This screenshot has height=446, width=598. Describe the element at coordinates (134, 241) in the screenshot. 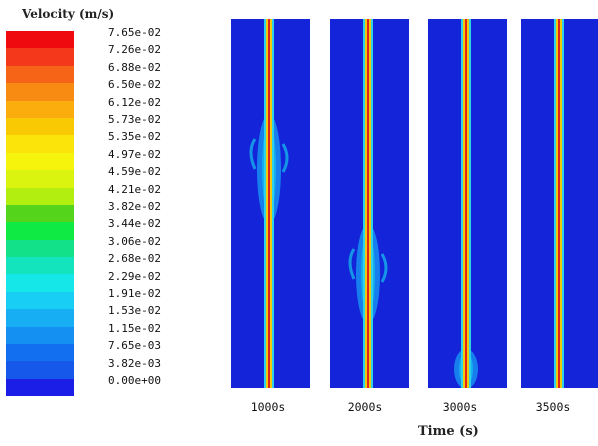

I see `legend-tick-label: 3.06e-02` at that location.